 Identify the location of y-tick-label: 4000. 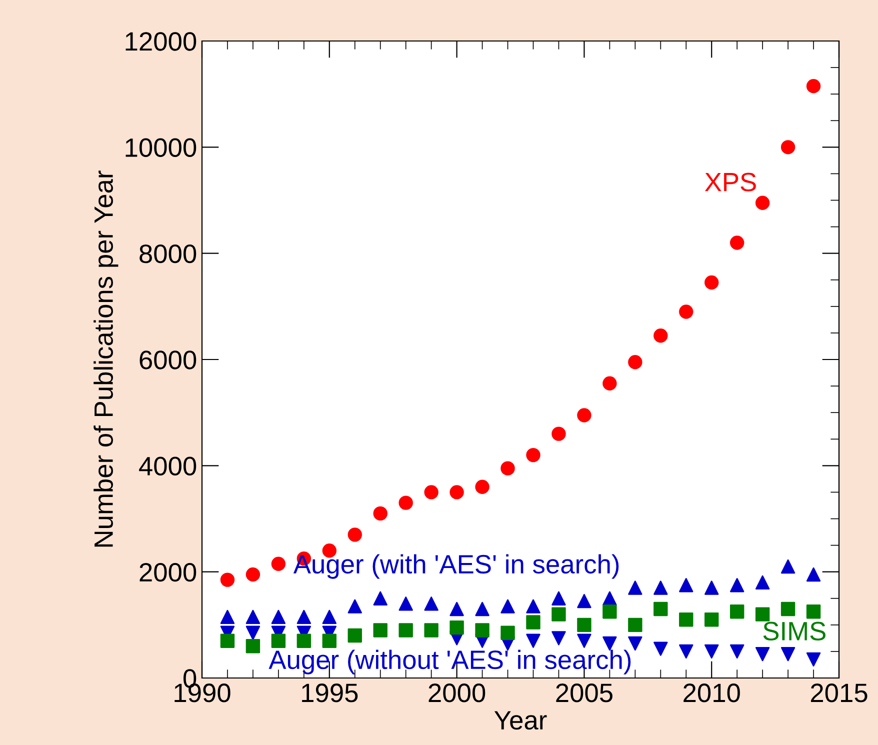
(167, 466).